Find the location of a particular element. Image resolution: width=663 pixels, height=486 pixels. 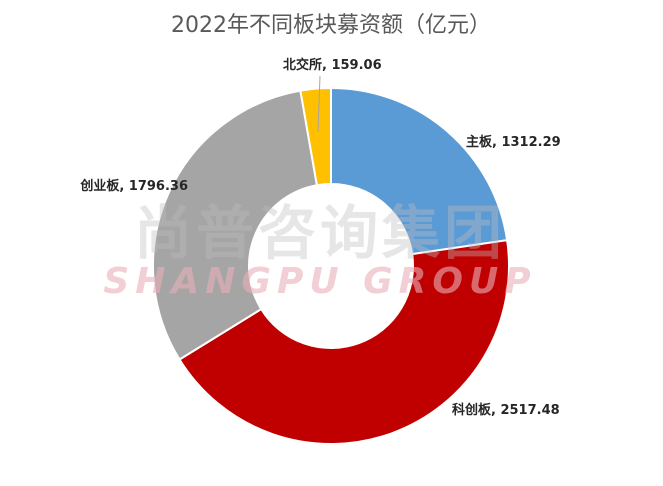

chart-title: 2022年不同板块募资额（亿元） is located at coordinates (331, 25).